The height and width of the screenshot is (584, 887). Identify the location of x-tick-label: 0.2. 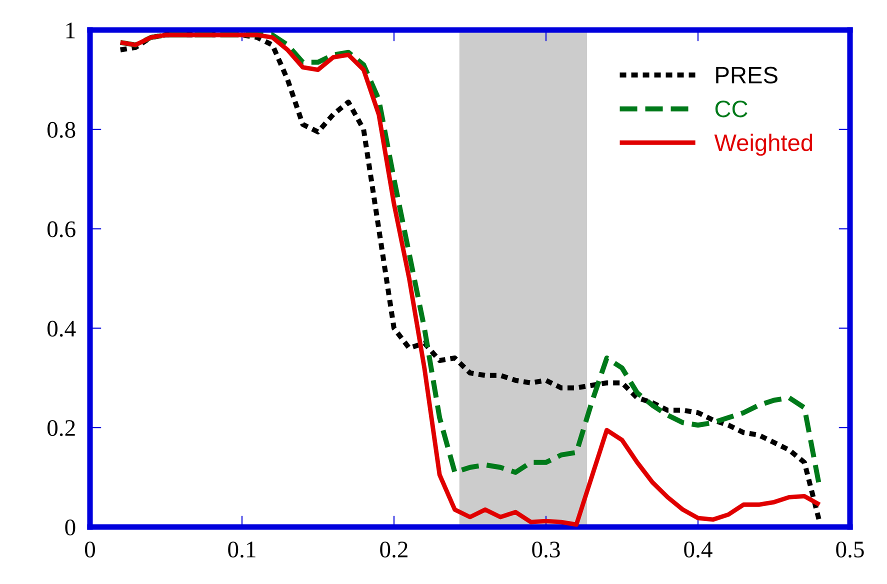
(394, 550).